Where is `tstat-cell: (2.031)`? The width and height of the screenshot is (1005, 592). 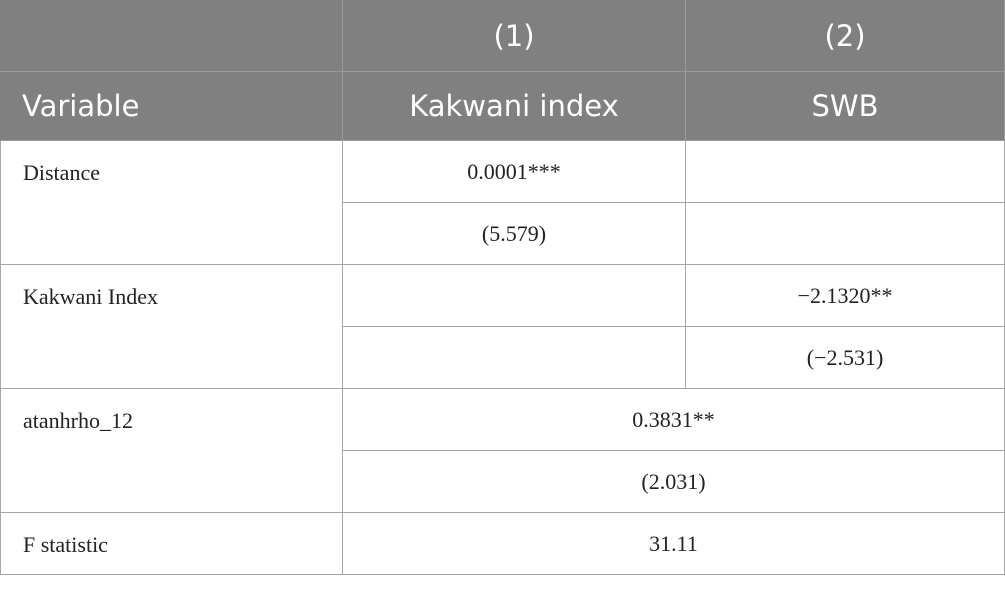
tstat-cell: (2.031) is located at coordinates (674, 482).